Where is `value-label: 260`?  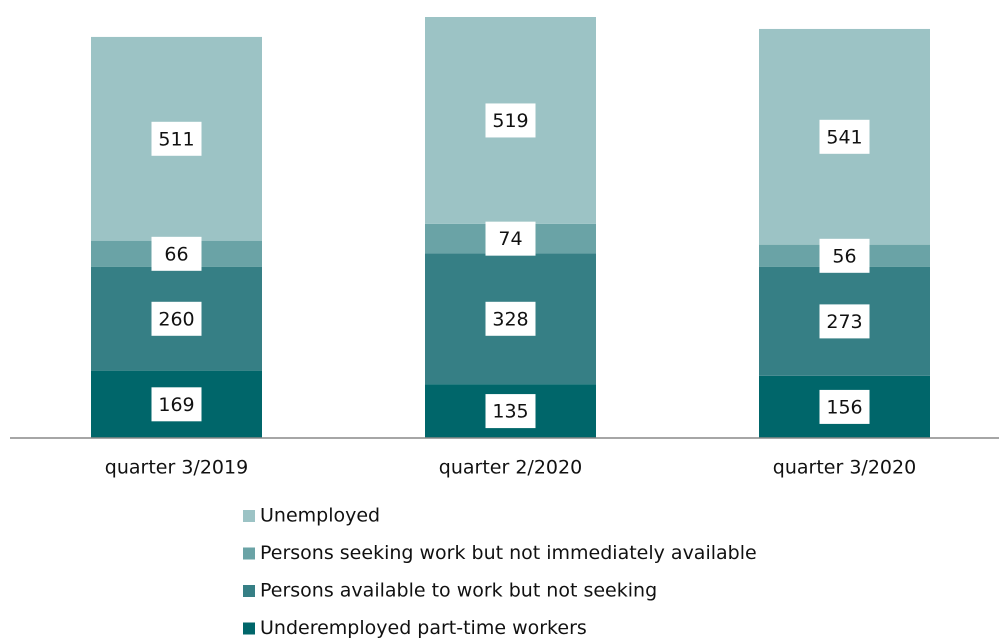
value-label: 260 is located at coordinates (176, 319).